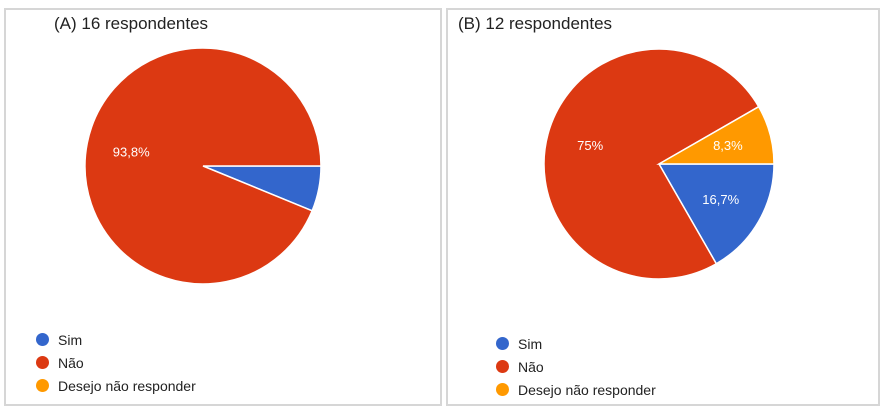  I want to click on legend-item-nao-b: Não, so click(576, 366).